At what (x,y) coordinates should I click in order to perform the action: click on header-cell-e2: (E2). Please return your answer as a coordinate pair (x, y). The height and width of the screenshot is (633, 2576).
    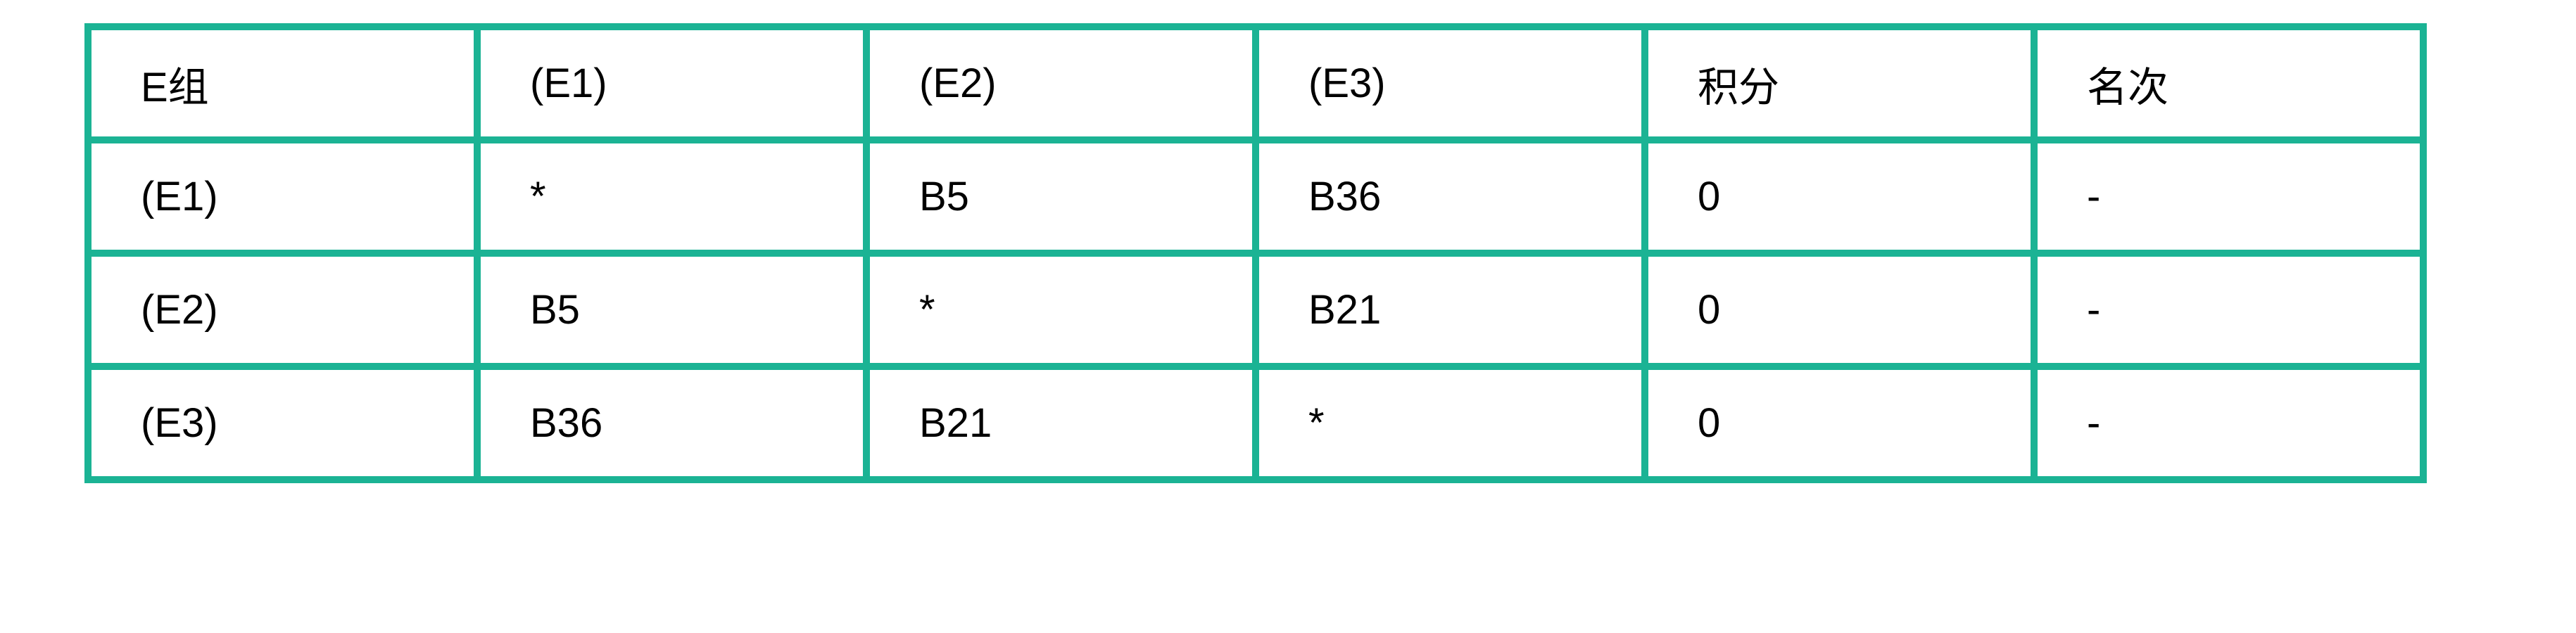
    Looking at the image, I should click on (1061, 83).